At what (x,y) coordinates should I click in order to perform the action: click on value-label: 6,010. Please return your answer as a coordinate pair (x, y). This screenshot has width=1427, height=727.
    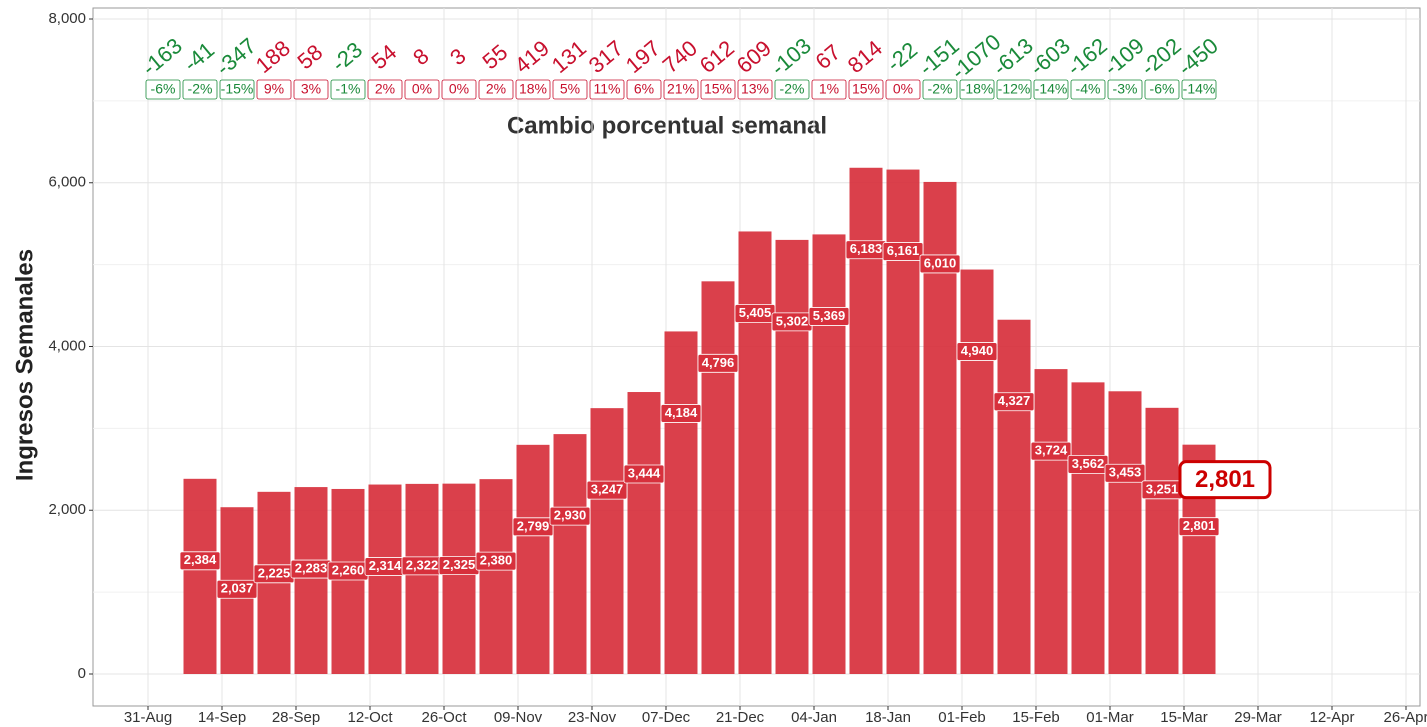
    Looking at the image, I should click on (940, 262).